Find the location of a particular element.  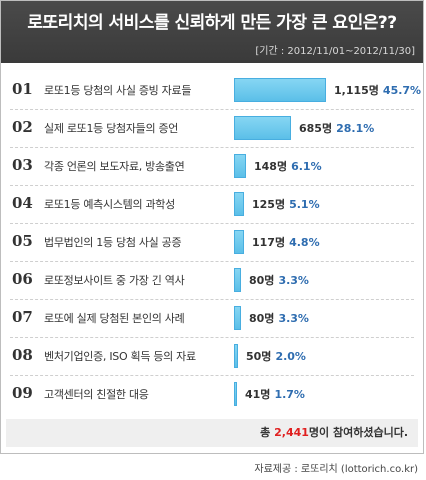

bar-row: 03 각종 언론의 보도자료, 방송출연 148명 6.1% is located at coordinates (212, 166).